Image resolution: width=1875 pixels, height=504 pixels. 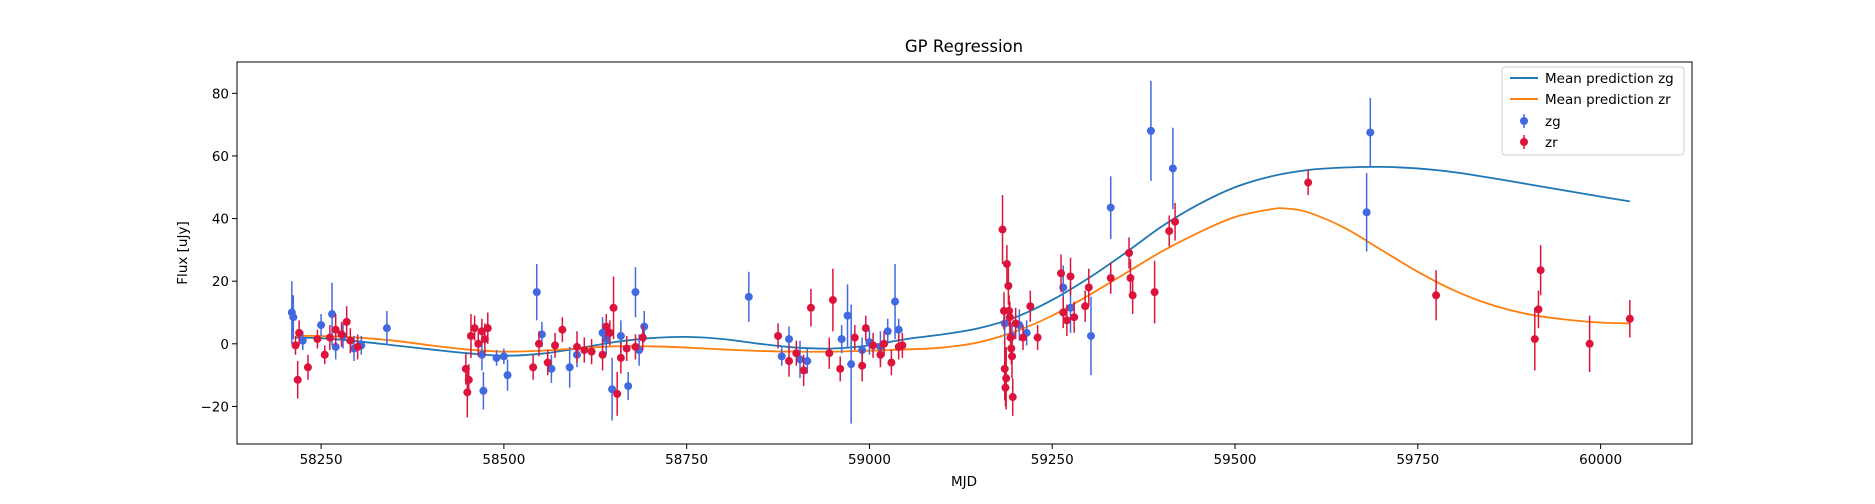 I want to click on chart-title: GP Regression, so click(x=964, y=46).